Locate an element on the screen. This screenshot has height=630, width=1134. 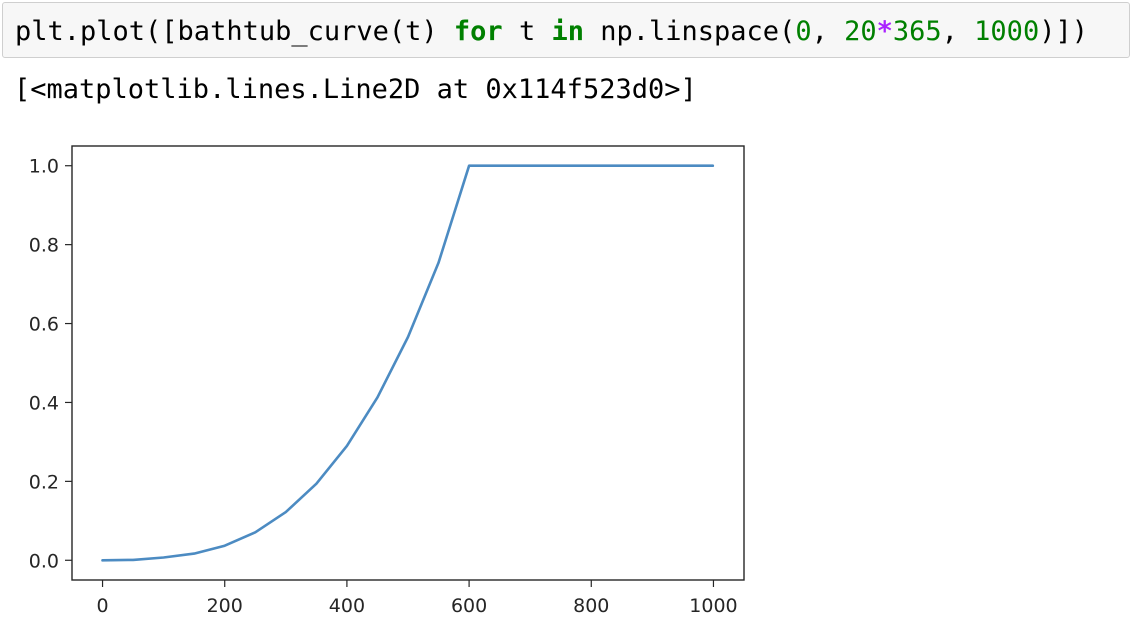
x-tick-label: 200 is located at coordinates (225, 606).